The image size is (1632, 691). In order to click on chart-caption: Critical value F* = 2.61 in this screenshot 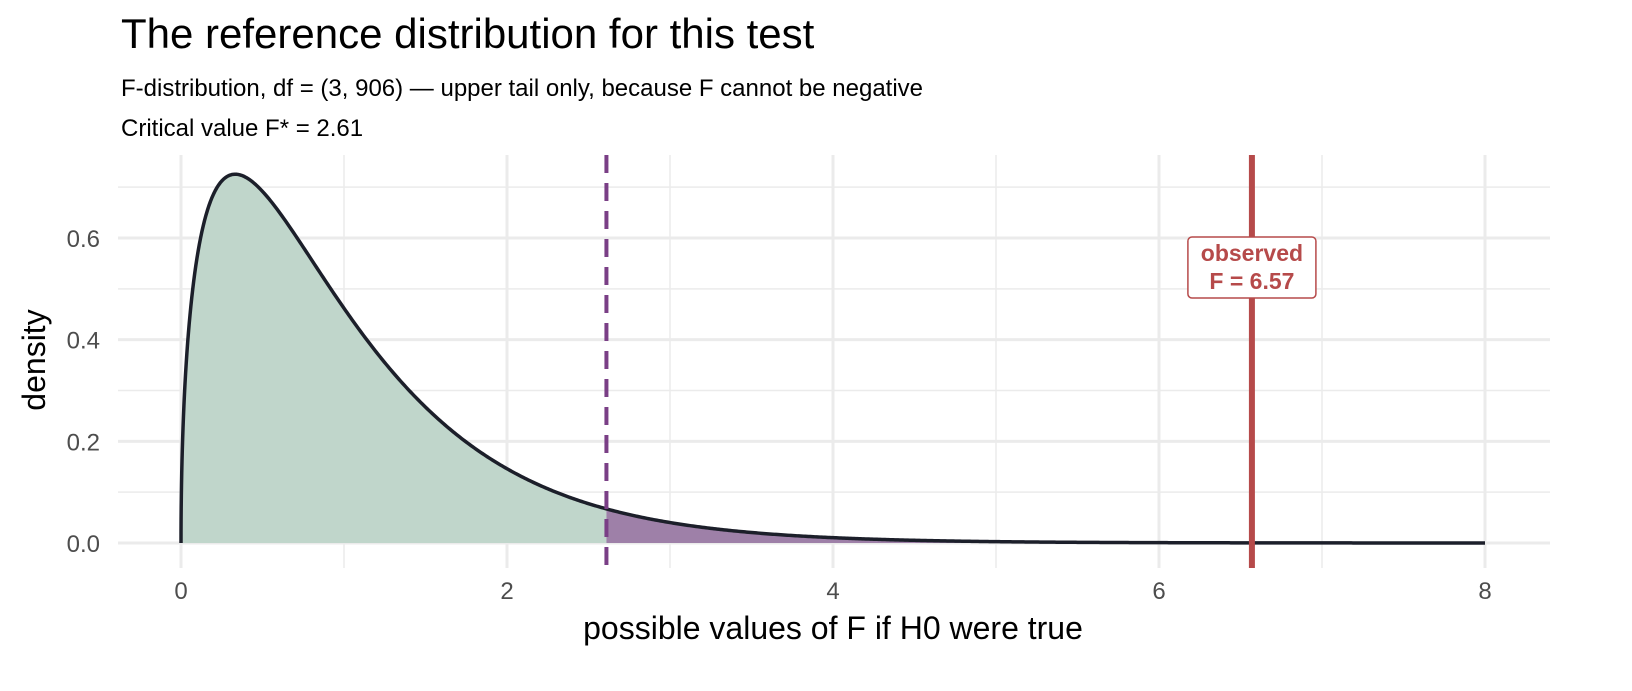, I will do `click(242, 128)`.